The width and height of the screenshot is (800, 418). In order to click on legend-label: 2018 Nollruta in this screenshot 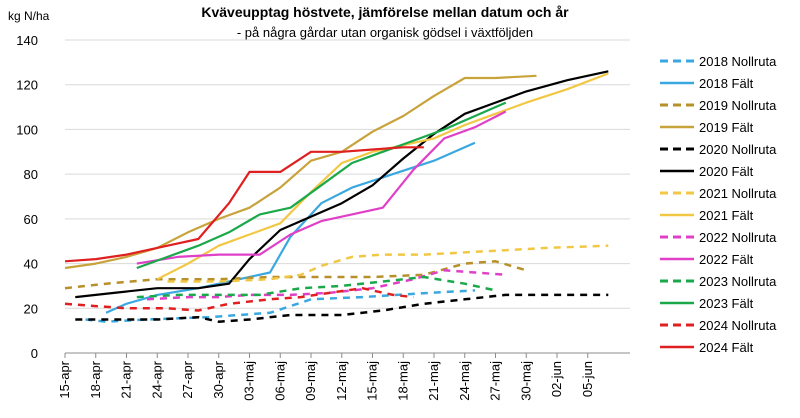, I will do `click(738, 61)`.